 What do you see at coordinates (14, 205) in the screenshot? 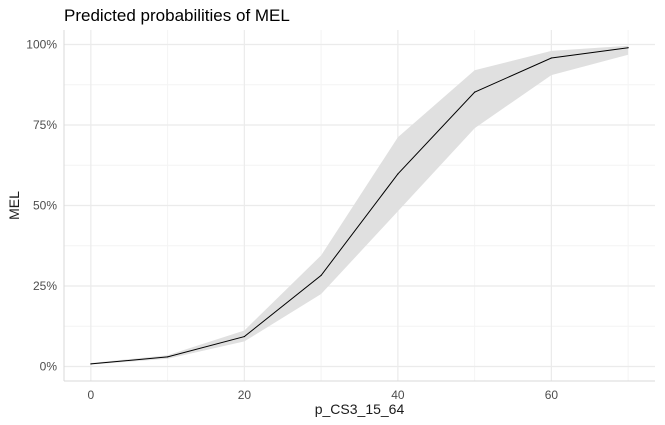
I see `y-axis-title: MEL` at bounding box center [14, 205].